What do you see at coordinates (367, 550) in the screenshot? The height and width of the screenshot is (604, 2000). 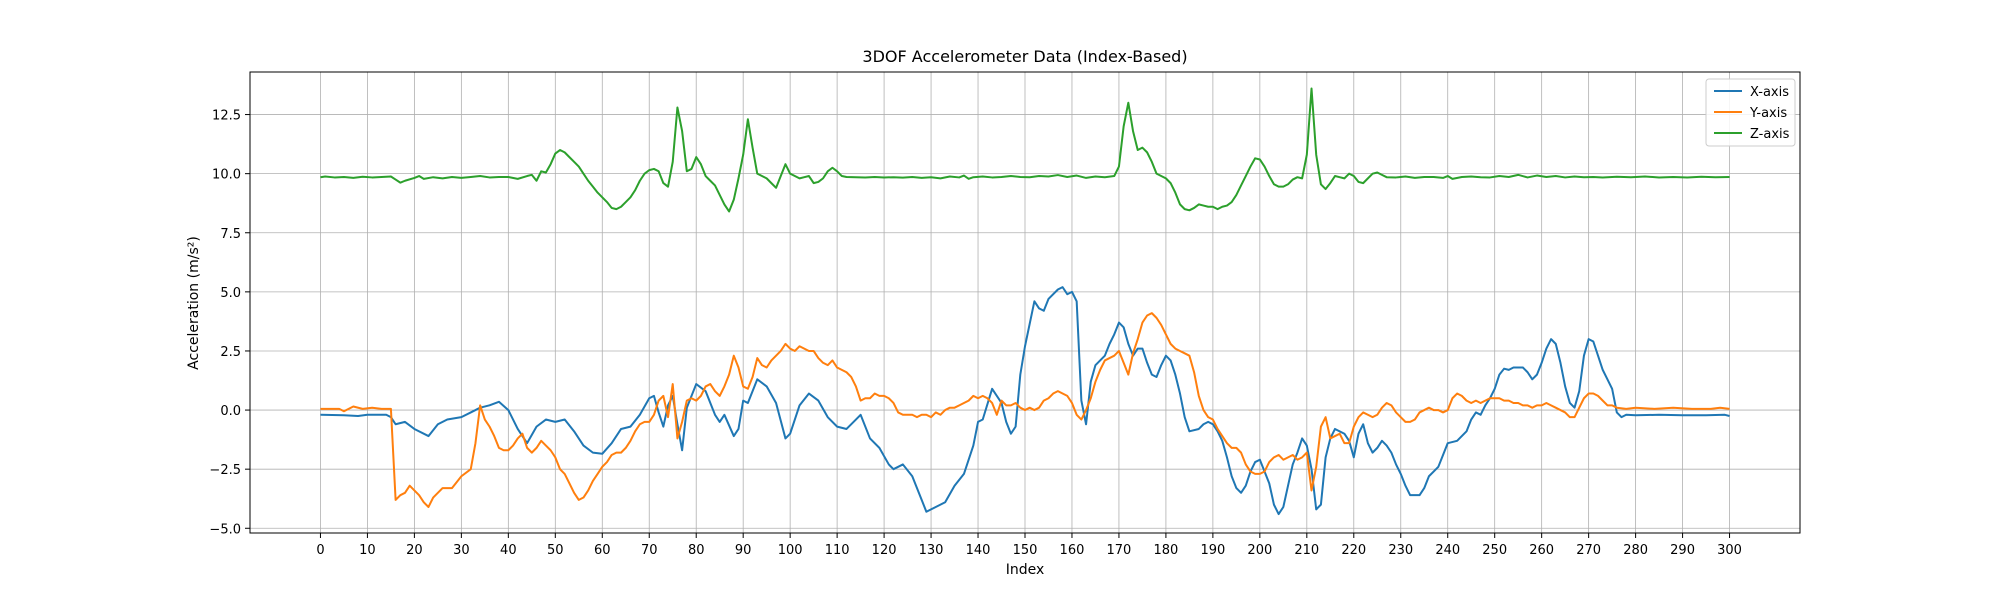 I see `x-tick-label: 10` at bounding box center [367, 550].